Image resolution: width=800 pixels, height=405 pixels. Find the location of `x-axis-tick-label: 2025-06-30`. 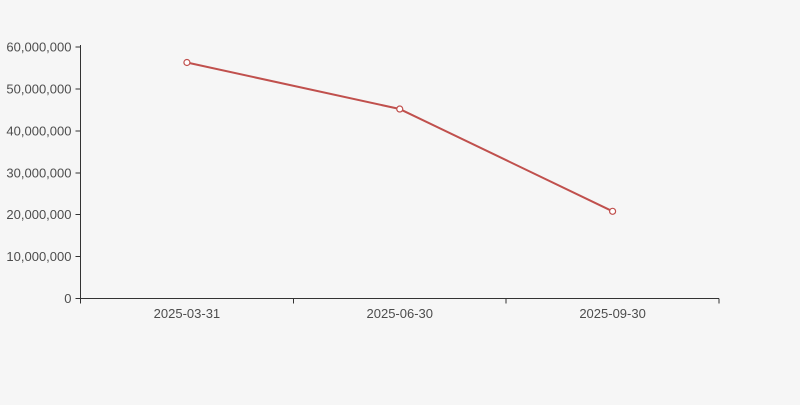

x-axis-tick-label: 2025-06-30 is located at coordinates (400, 313).